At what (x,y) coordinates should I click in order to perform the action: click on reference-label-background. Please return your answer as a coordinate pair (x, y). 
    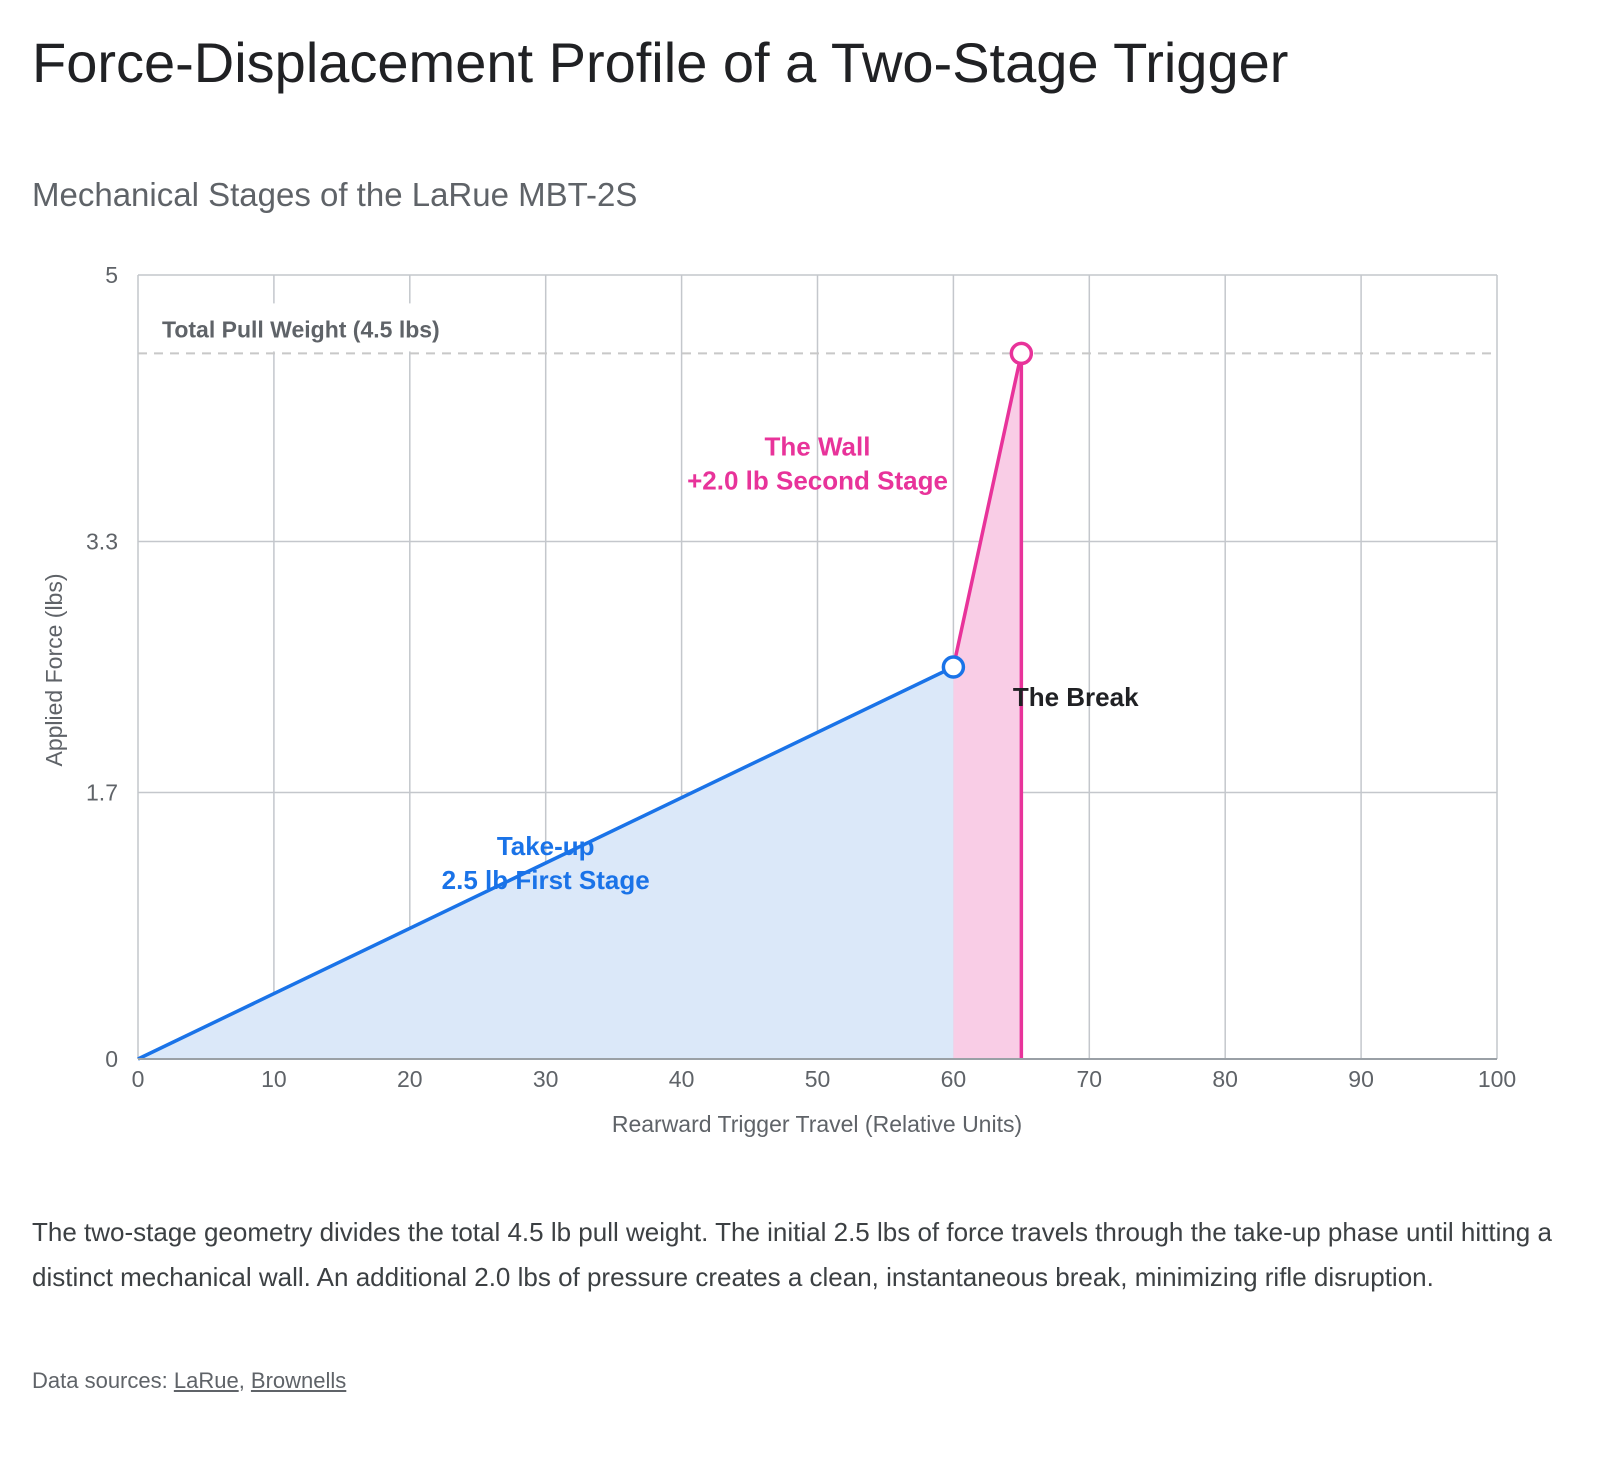
    Looking at the image, I should click on (305, 327).